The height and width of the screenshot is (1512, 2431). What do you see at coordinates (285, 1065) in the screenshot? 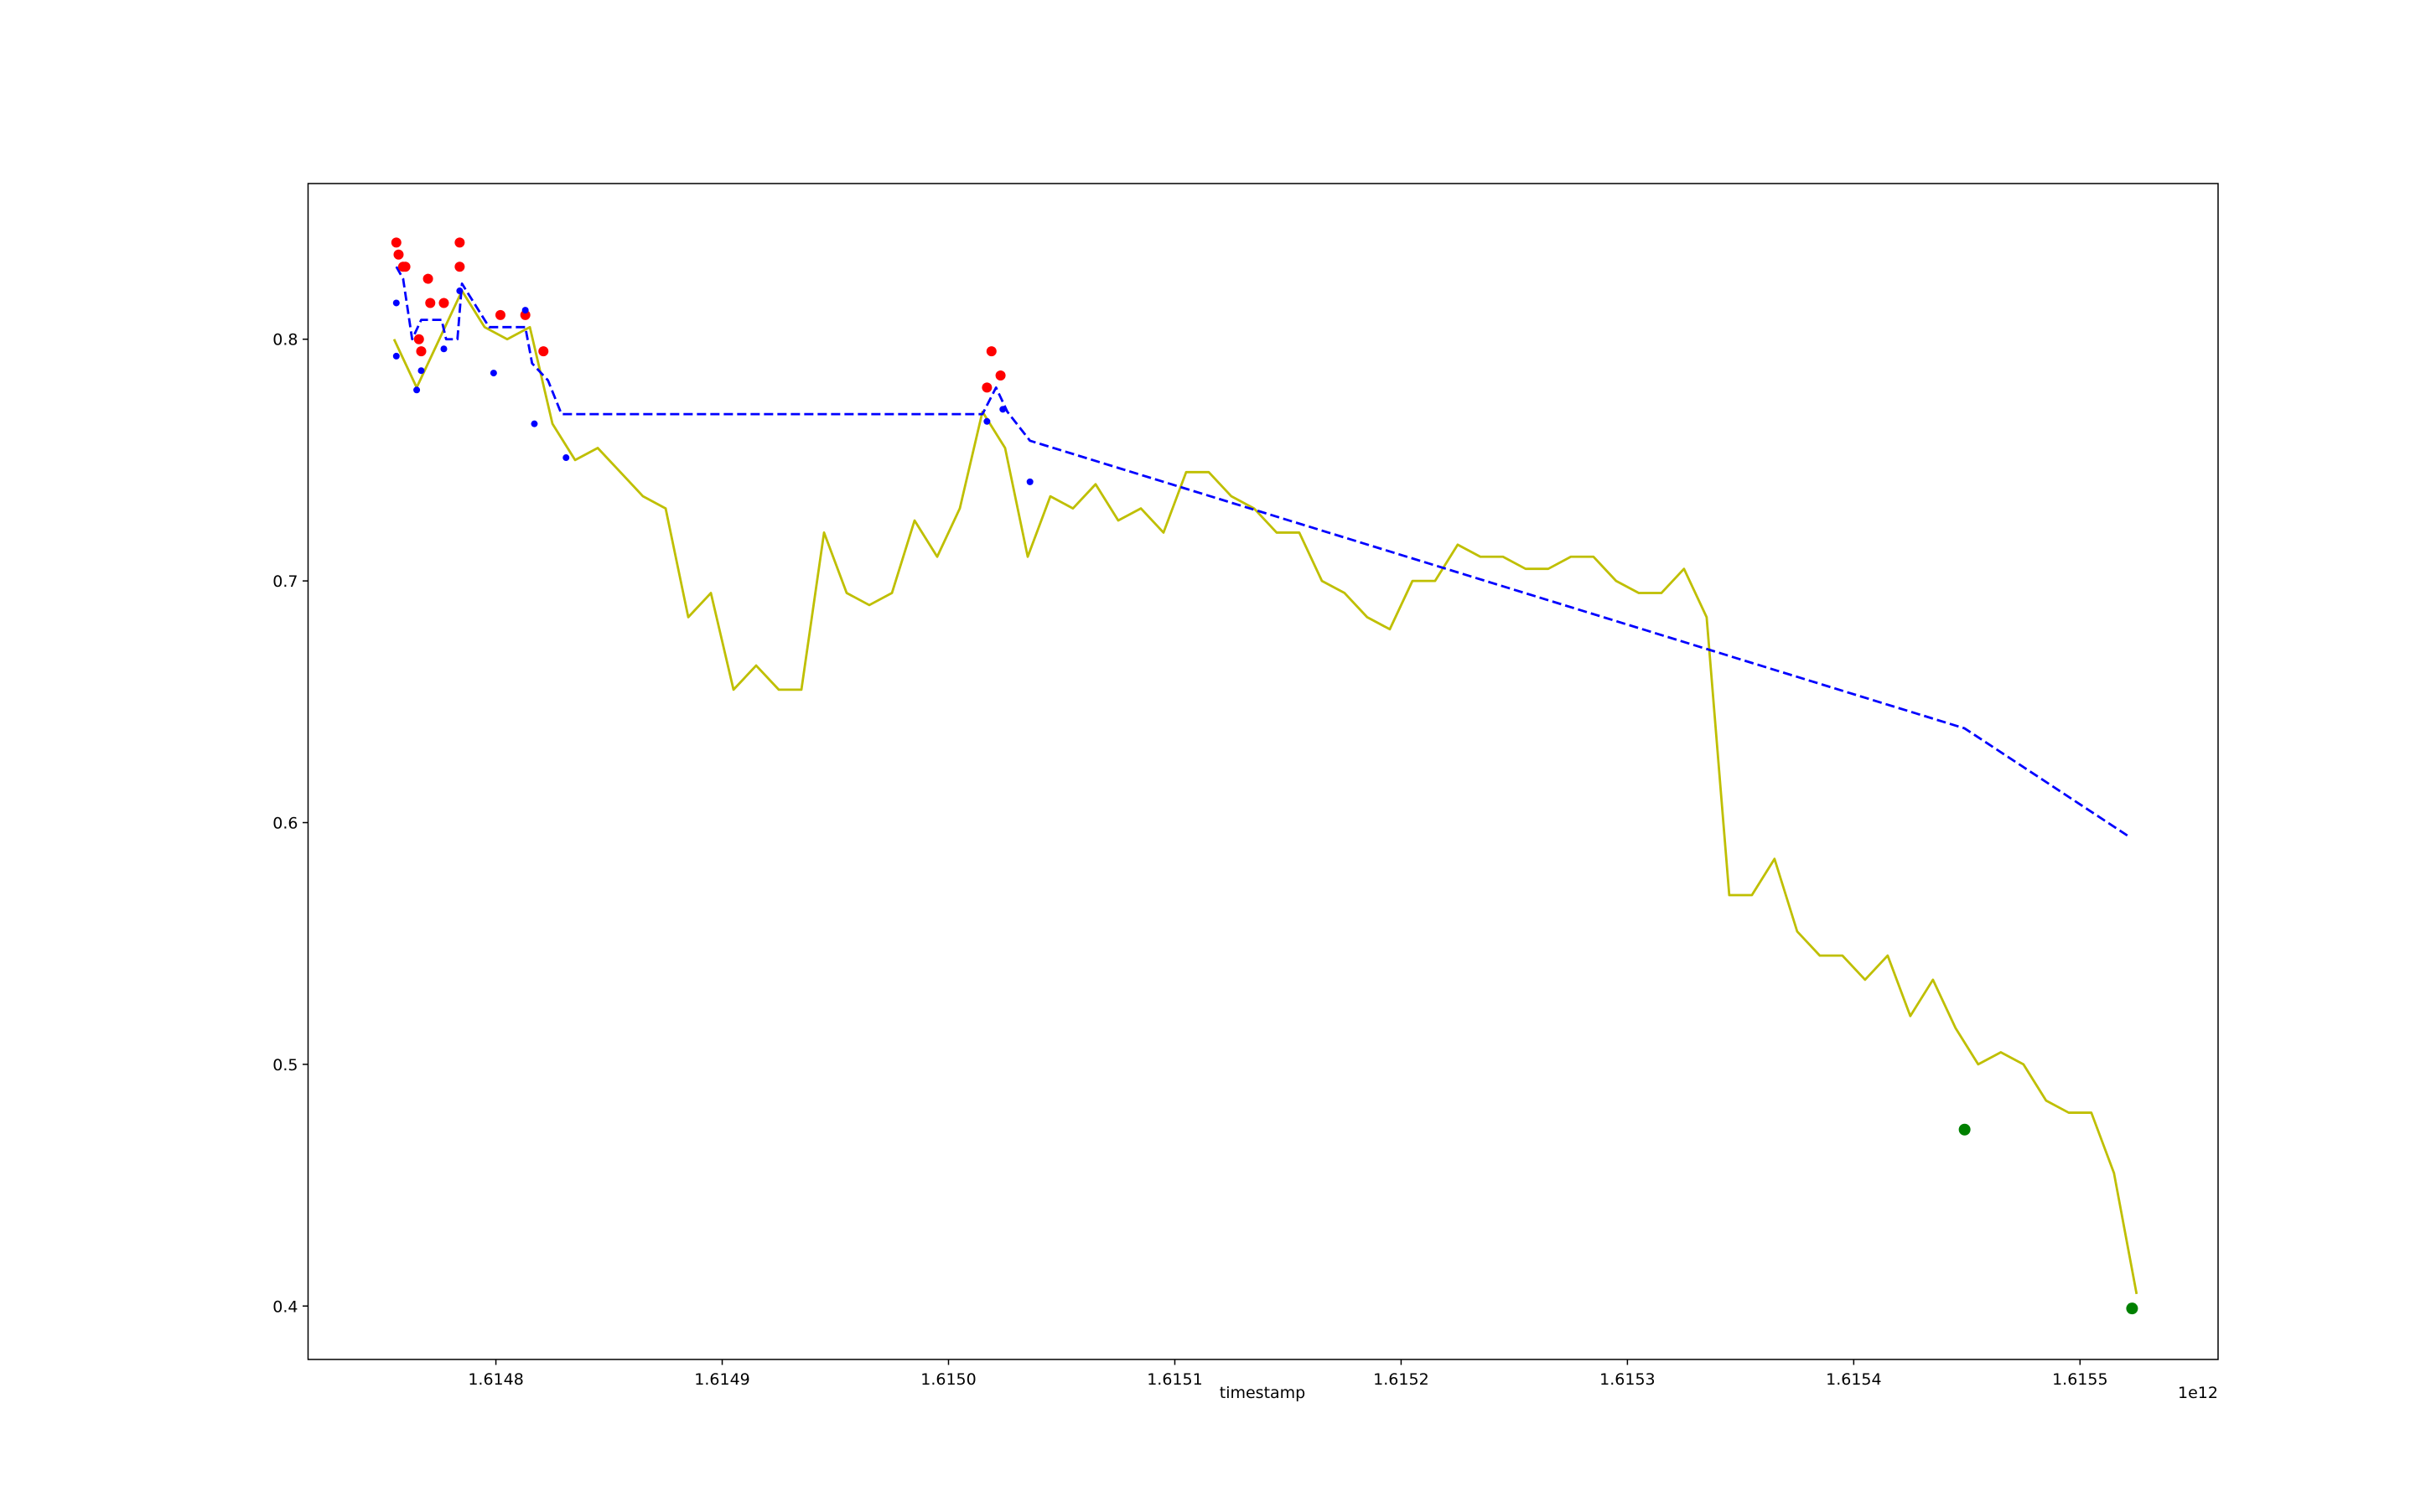
I see `y-tick-label: 0.5` at bounding box center [285, 1065].